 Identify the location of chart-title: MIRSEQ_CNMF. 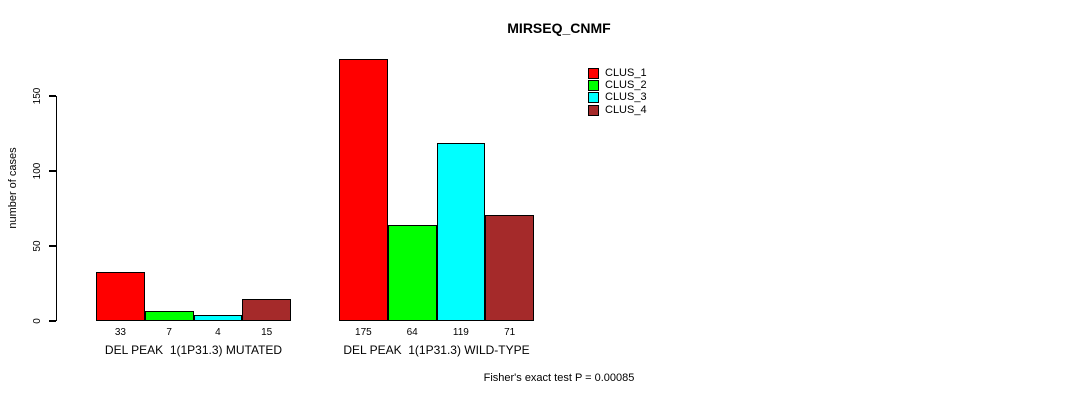
(559, 28).